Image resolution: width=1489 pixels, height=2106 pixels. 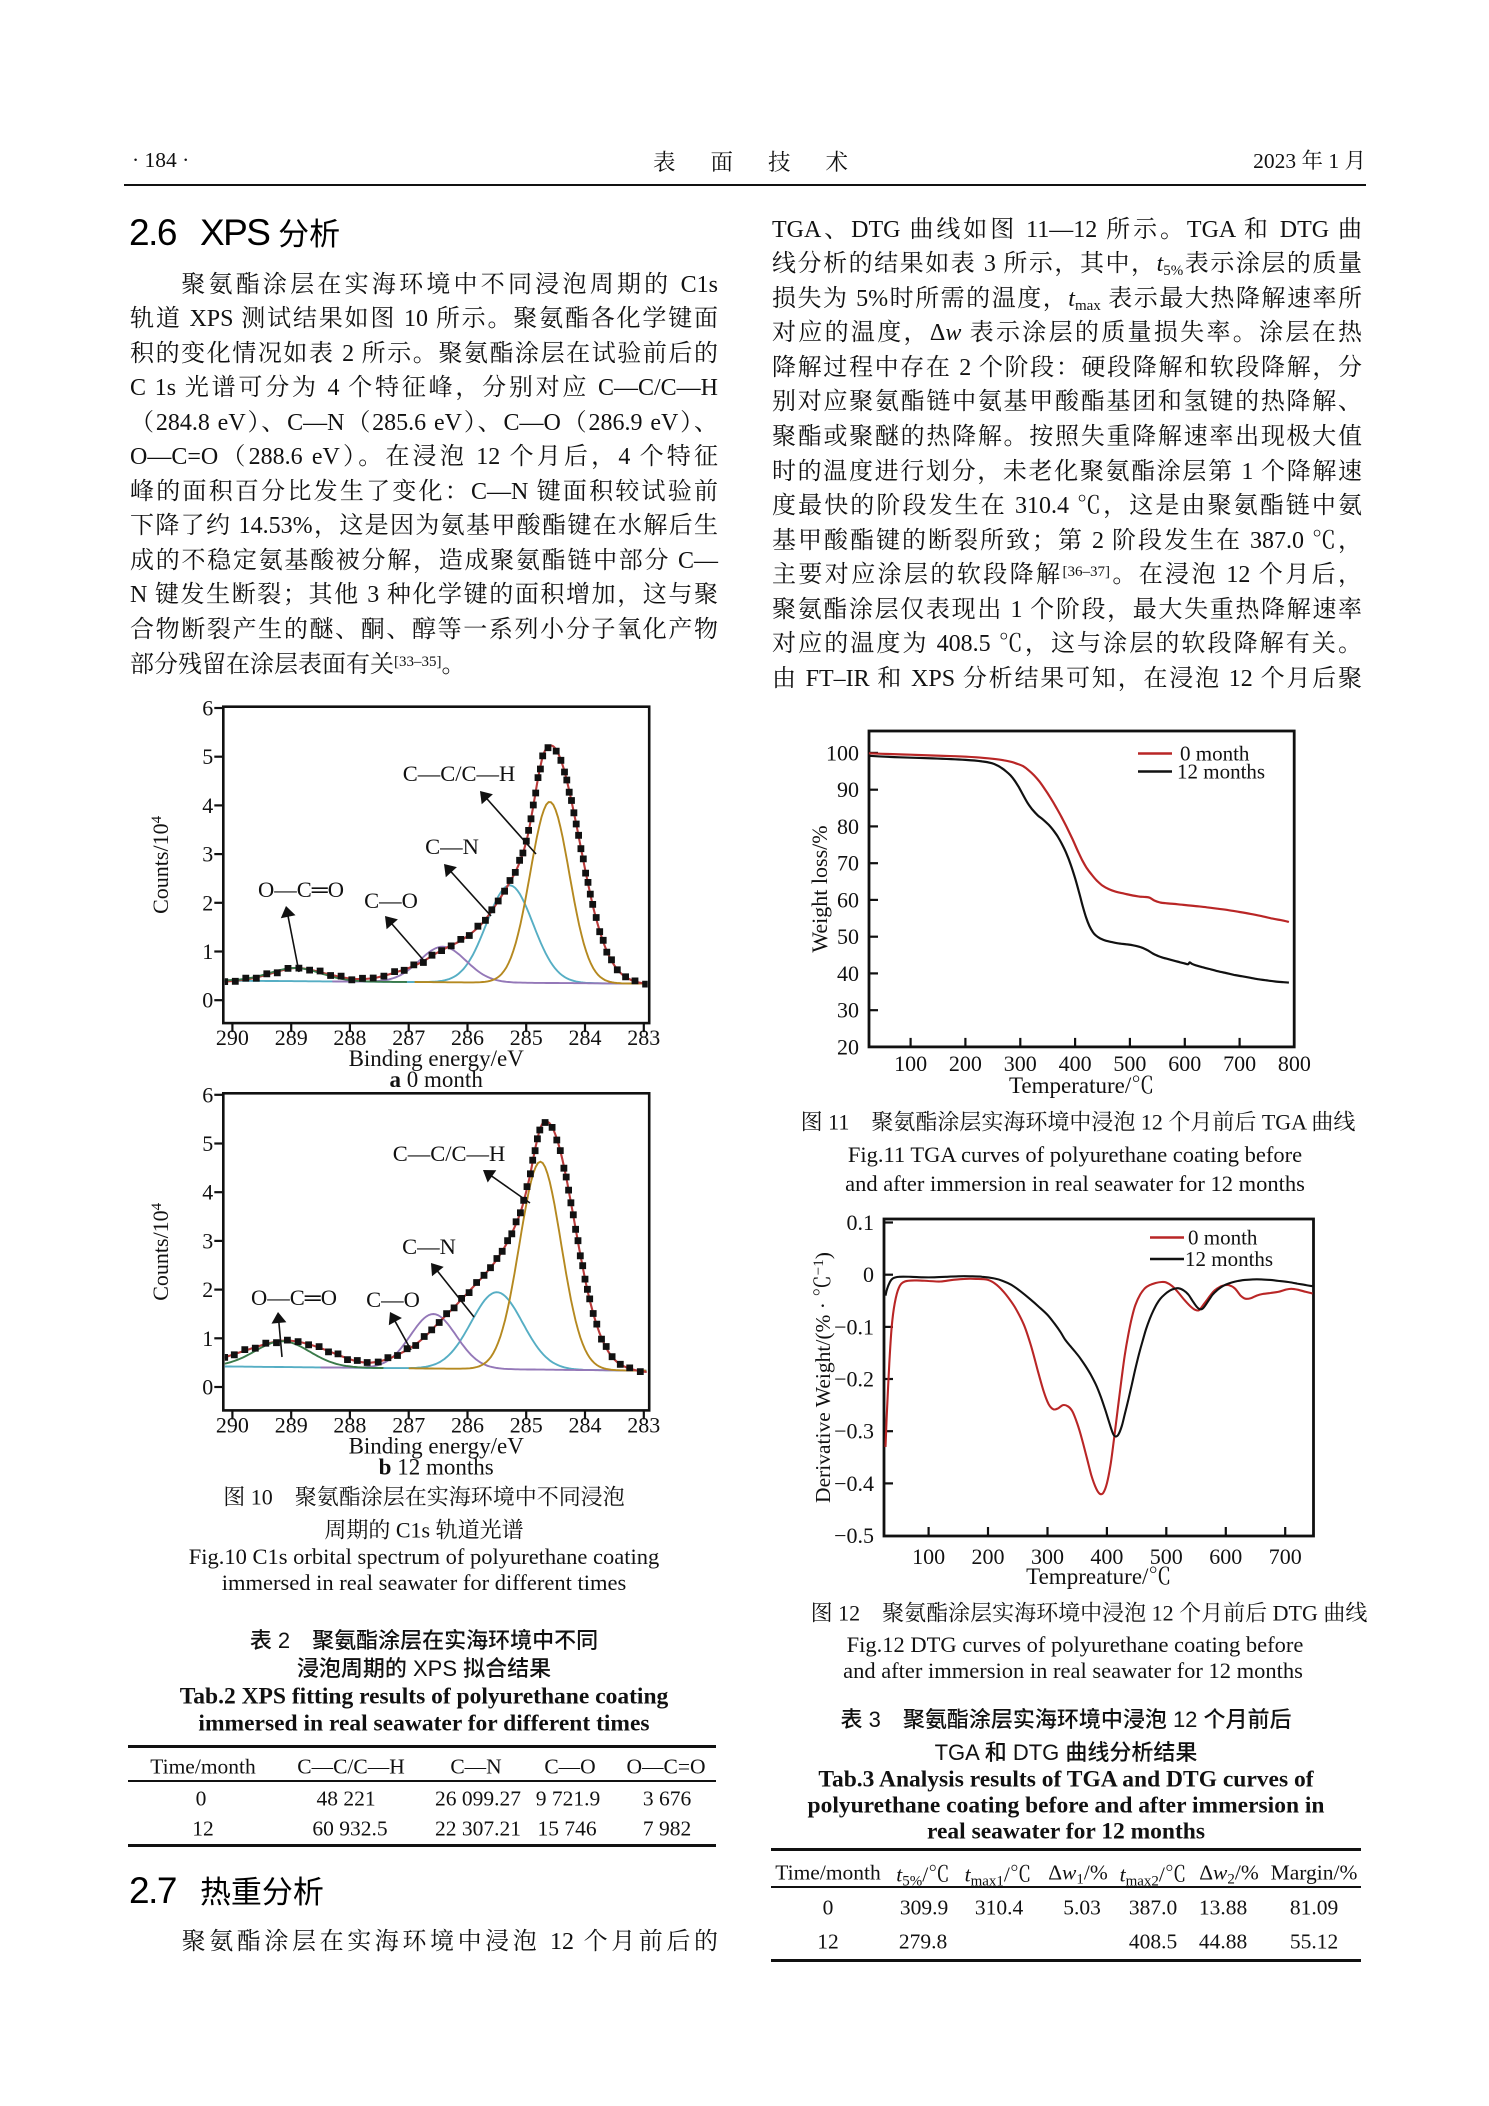 I want to click on svg-text: 70, so click(x=848, y=863).